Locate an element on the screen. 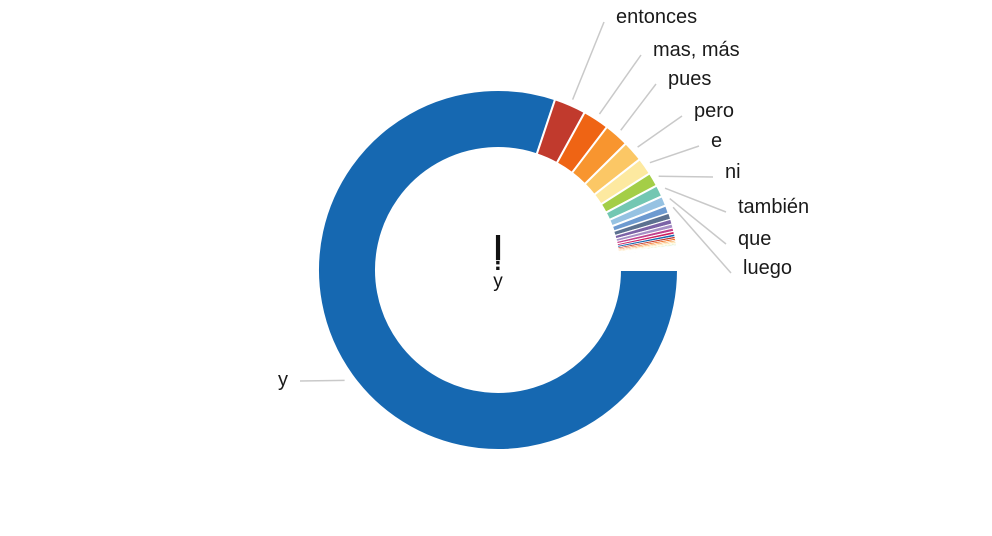 The height and width of the screenshot is (536, 992). slice-label-mas-más: mas, más is located at coordinates (696, 50).